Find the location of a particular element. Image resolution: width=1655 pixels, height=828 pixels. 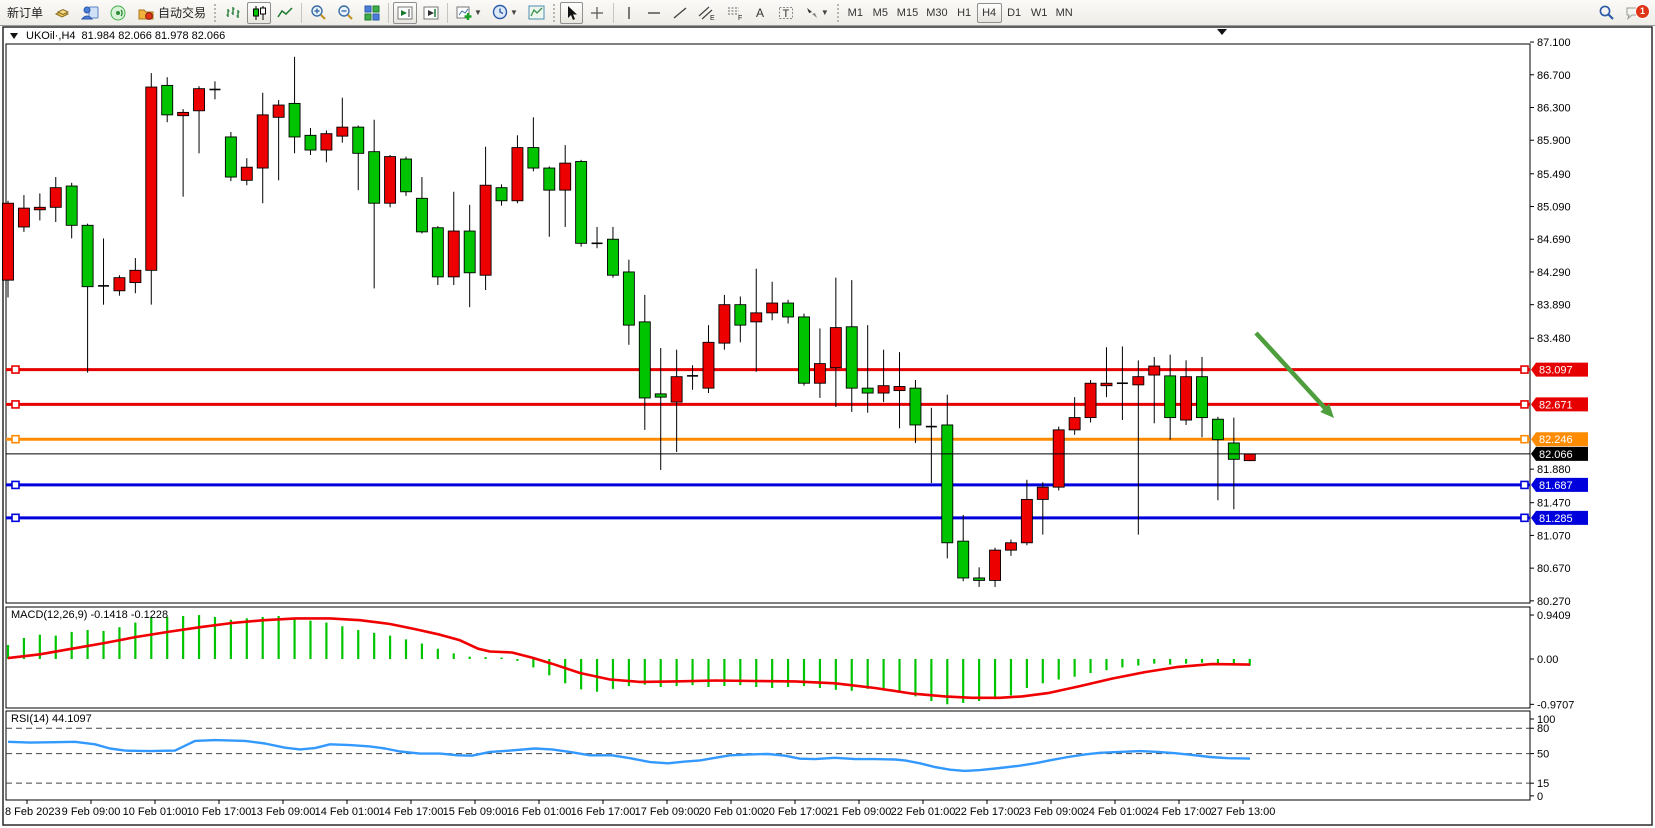

equidistant-channel-button: E is located at coordinates (707, 13).